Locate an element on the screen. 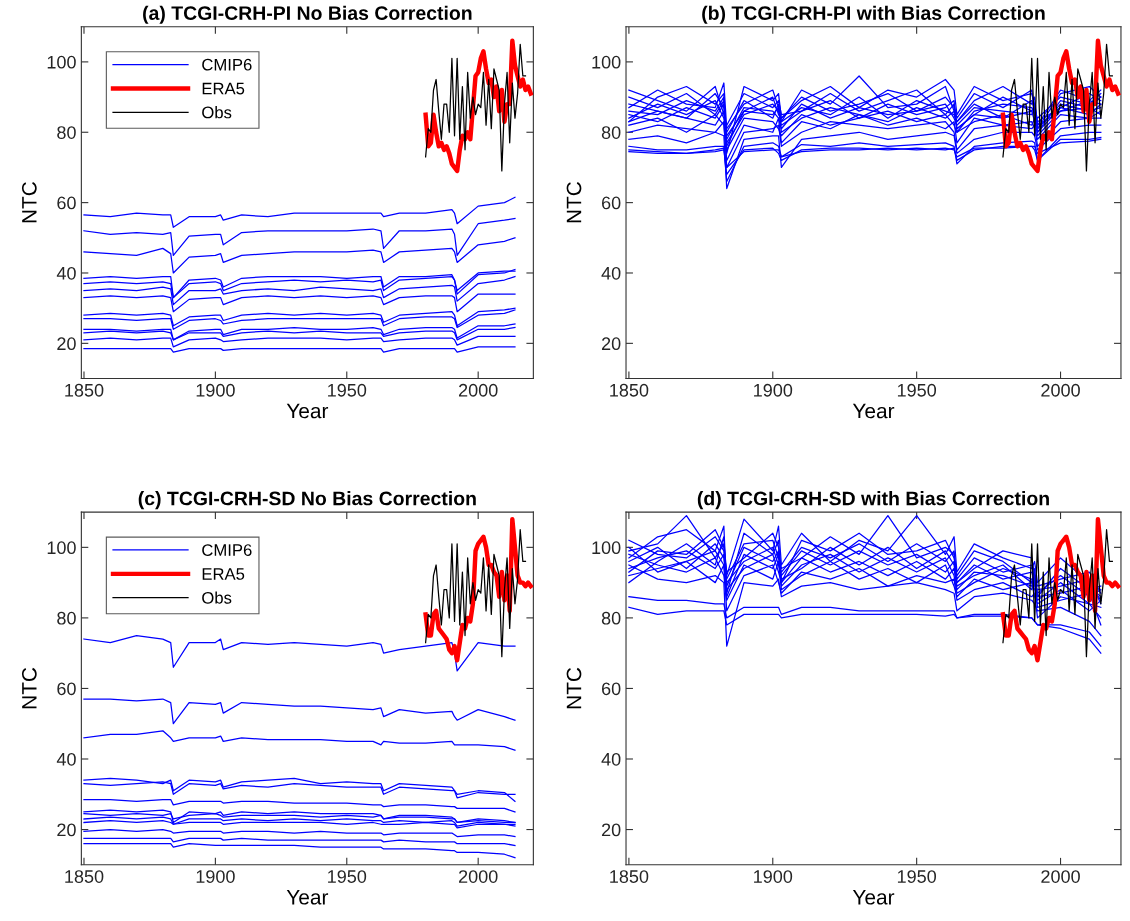 The width and height of the screenshot is (1130, 921). chart-title: (c) TCGI-CRH-SD No Bias Correction is located at coordinates (307, 500).